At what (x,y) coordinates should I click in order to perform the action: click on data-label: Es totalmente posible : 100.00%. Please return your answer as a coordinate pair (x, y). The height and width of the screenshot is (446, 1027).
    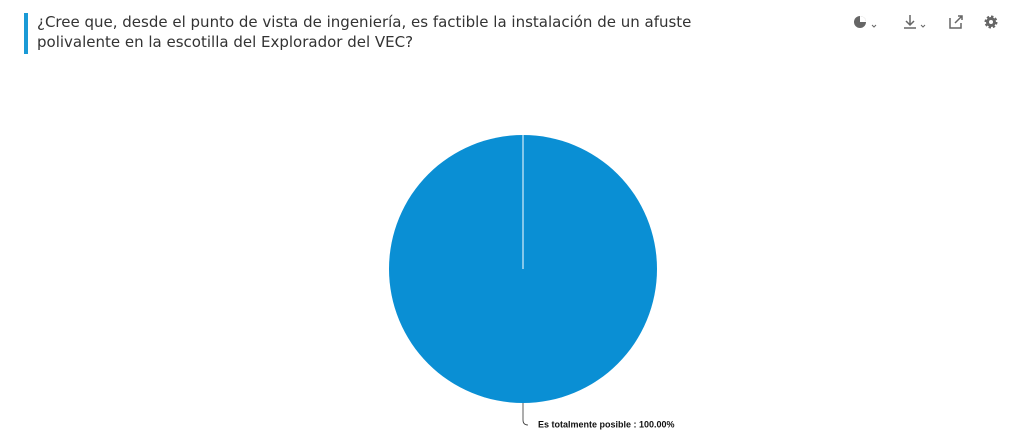
    Looking at the image, I should click on (606, 424).